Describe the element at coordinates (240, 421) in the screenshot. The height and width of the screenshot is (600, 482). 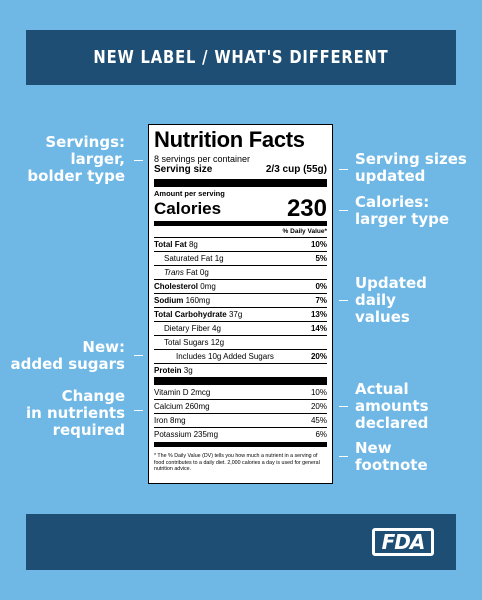
I see `vitamin-row-iron: Iron 8mg 45%` at that location.